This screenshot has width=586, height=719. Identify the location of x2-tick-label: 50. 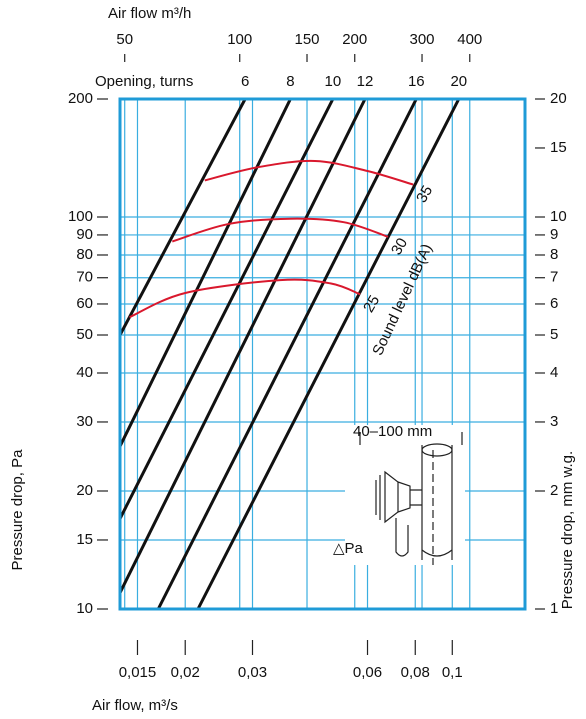
(124, 39).